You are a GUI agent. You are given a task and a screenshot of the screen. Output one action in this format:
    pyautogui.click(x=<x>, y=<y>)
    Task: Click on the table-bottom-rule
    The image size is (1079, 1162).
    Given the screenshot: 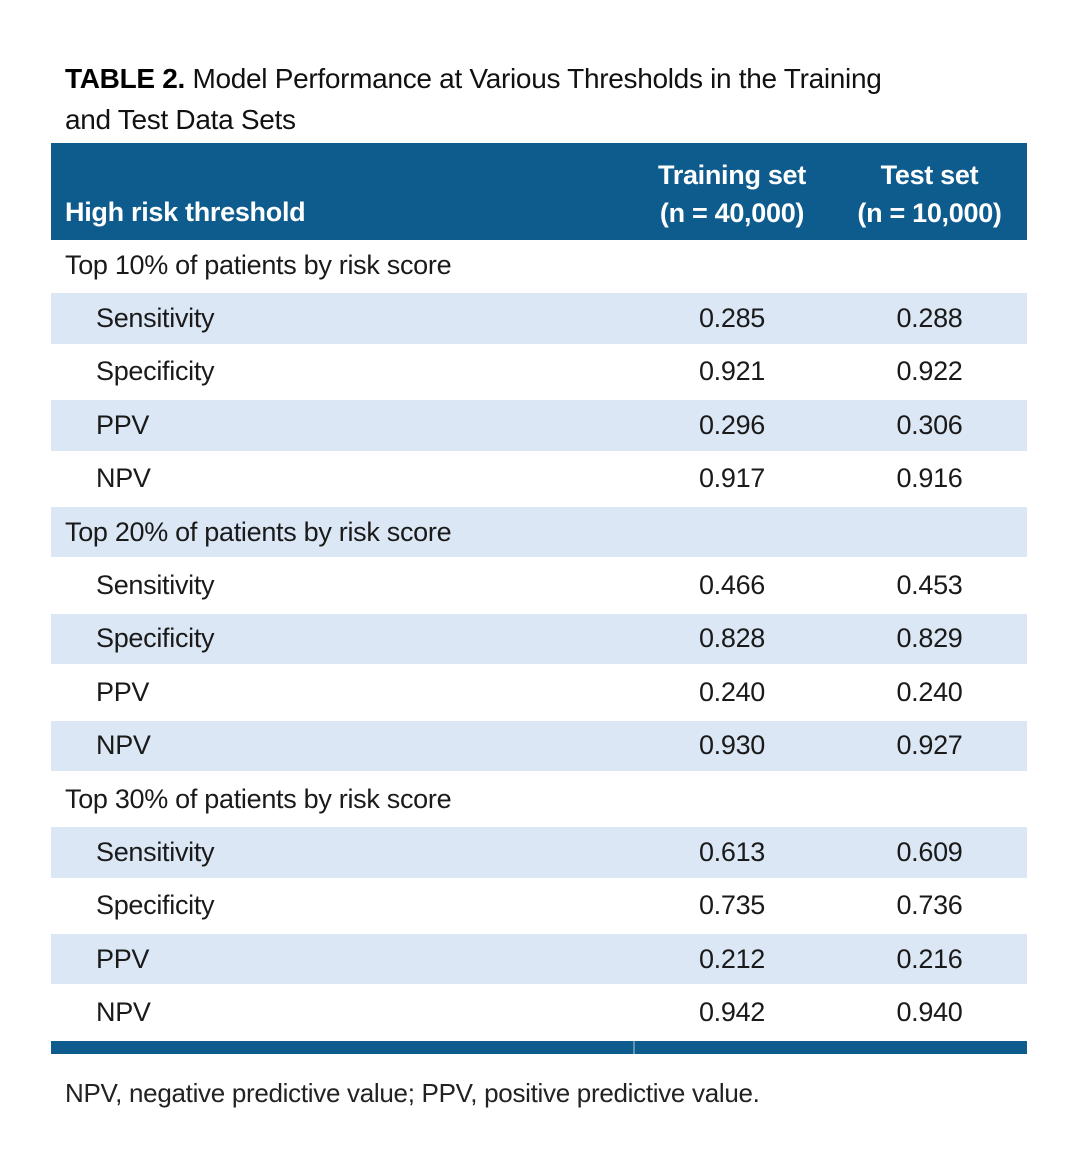 What is the action you would take?
    pyautogui.click(x=539, y=1047)
    